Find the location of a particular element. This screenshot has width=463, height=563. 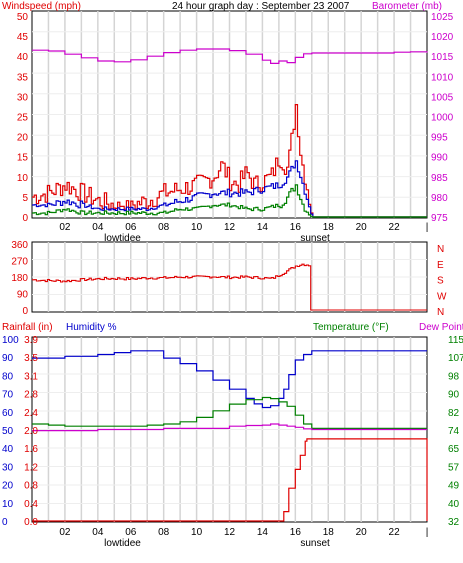

dir-left-tick-2: 180 is located at coordinates (19, 278).